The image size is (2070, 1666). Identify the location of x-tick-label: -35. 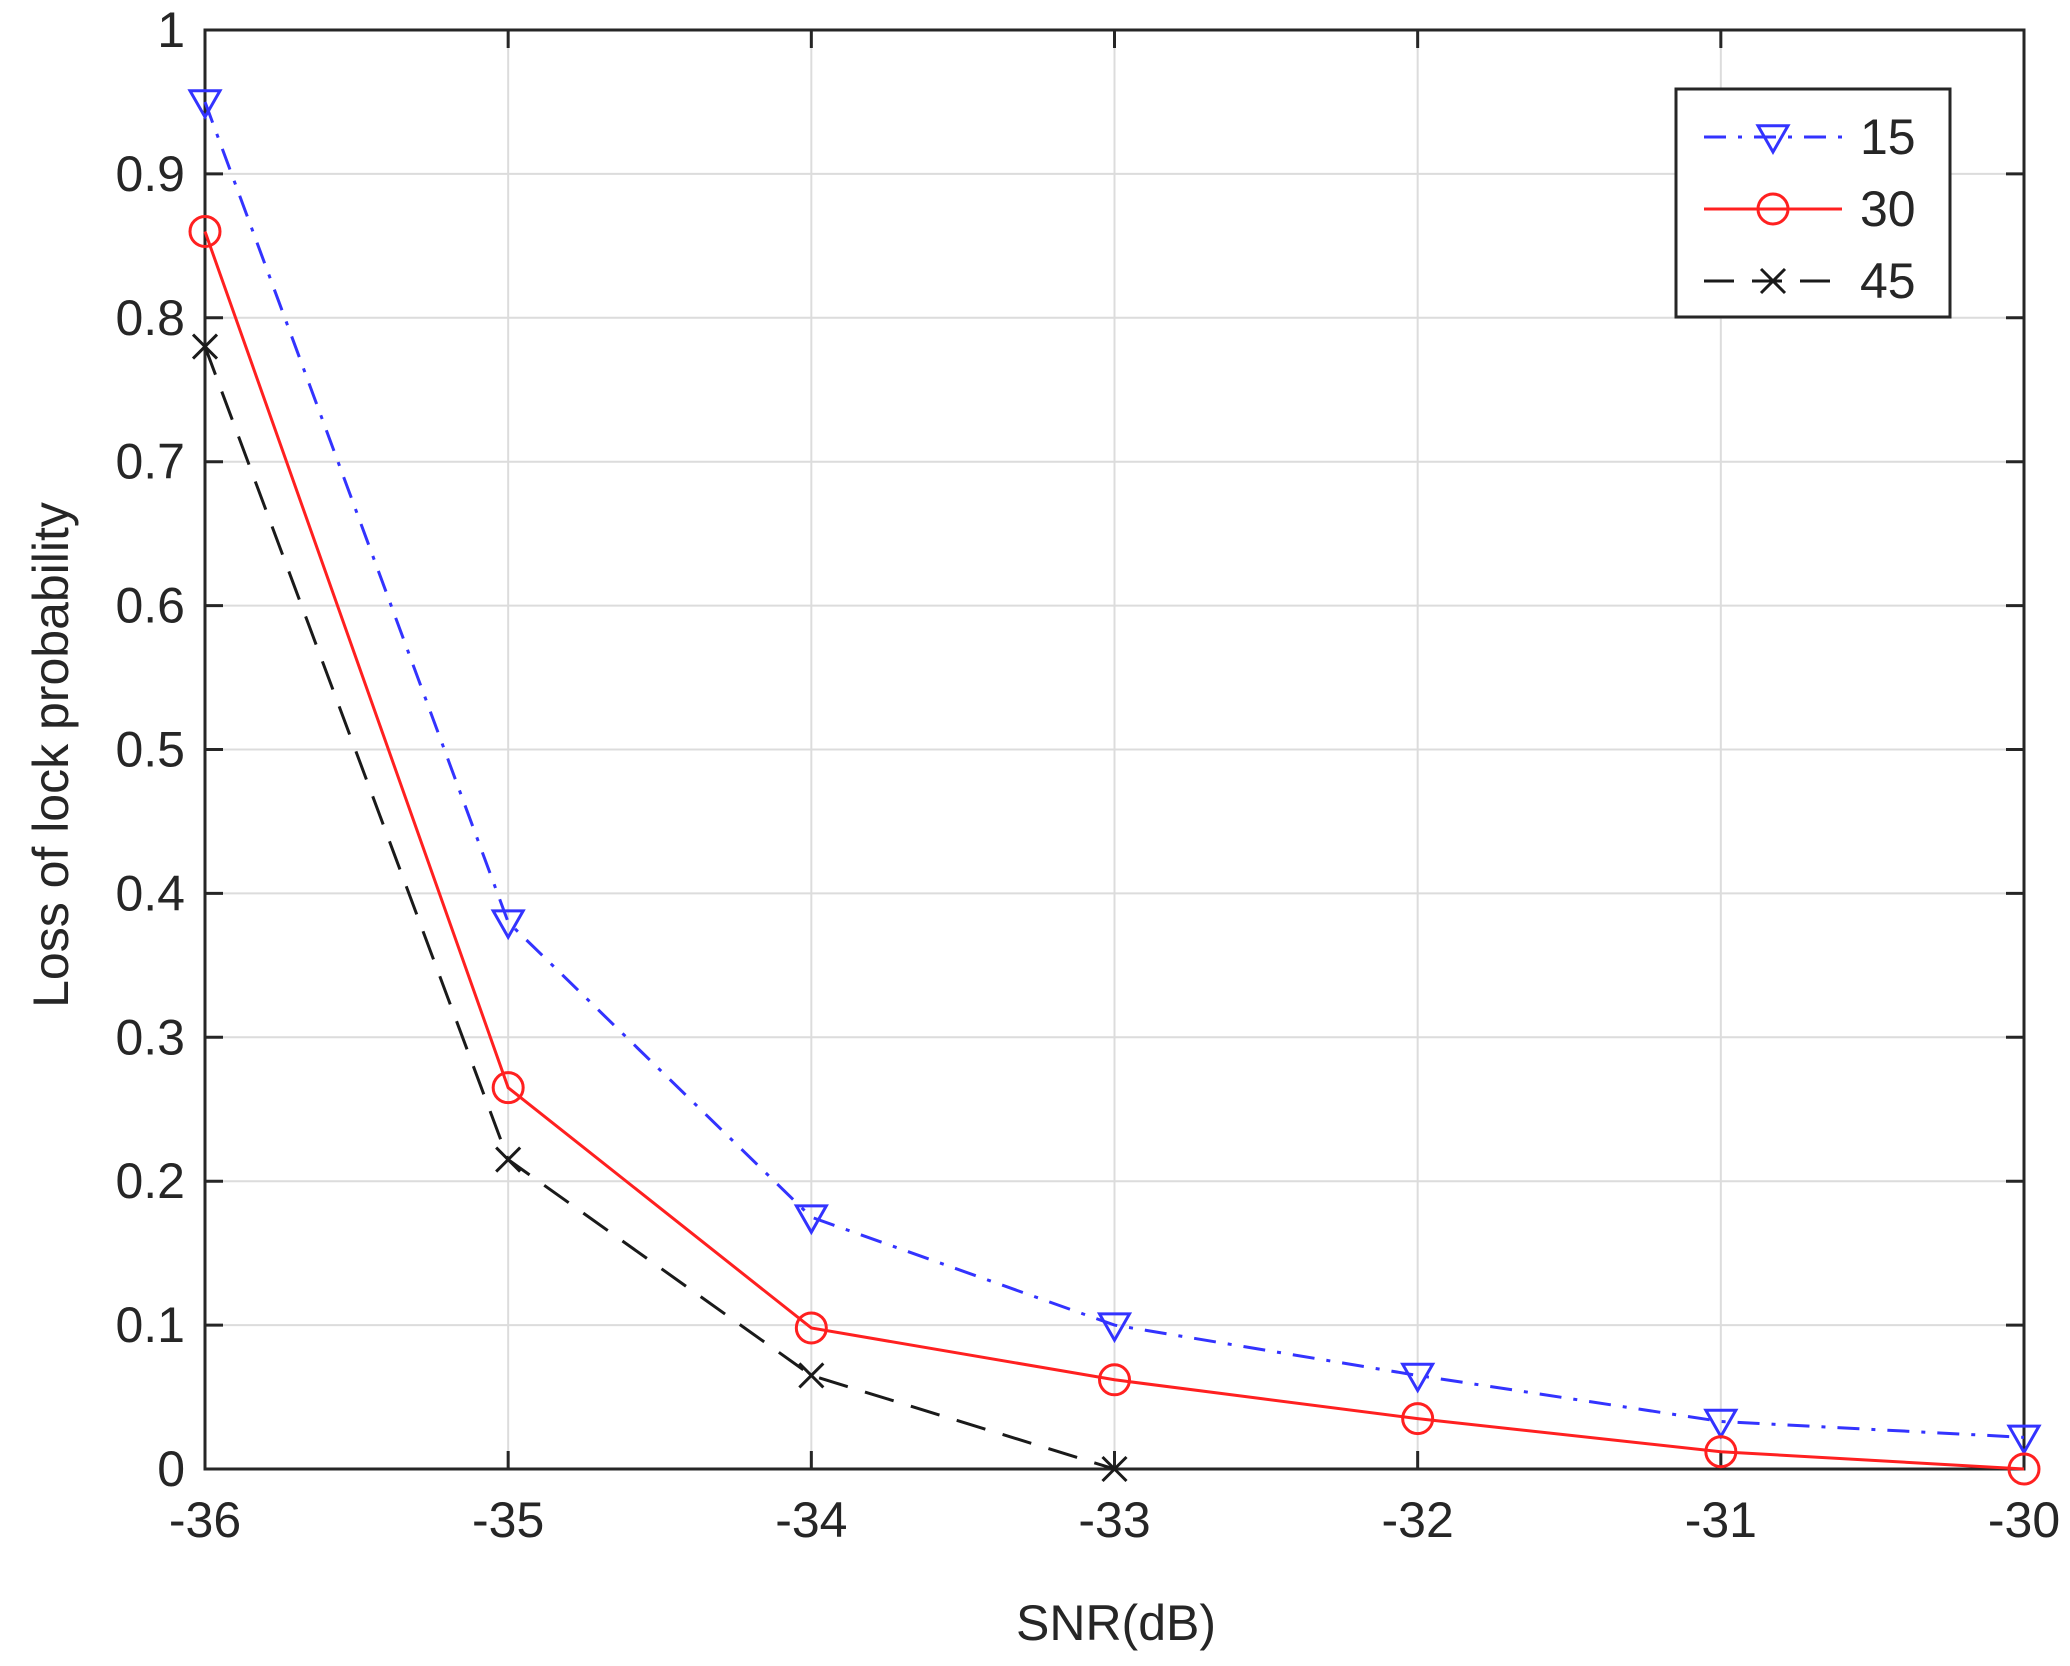
(508, 1520).